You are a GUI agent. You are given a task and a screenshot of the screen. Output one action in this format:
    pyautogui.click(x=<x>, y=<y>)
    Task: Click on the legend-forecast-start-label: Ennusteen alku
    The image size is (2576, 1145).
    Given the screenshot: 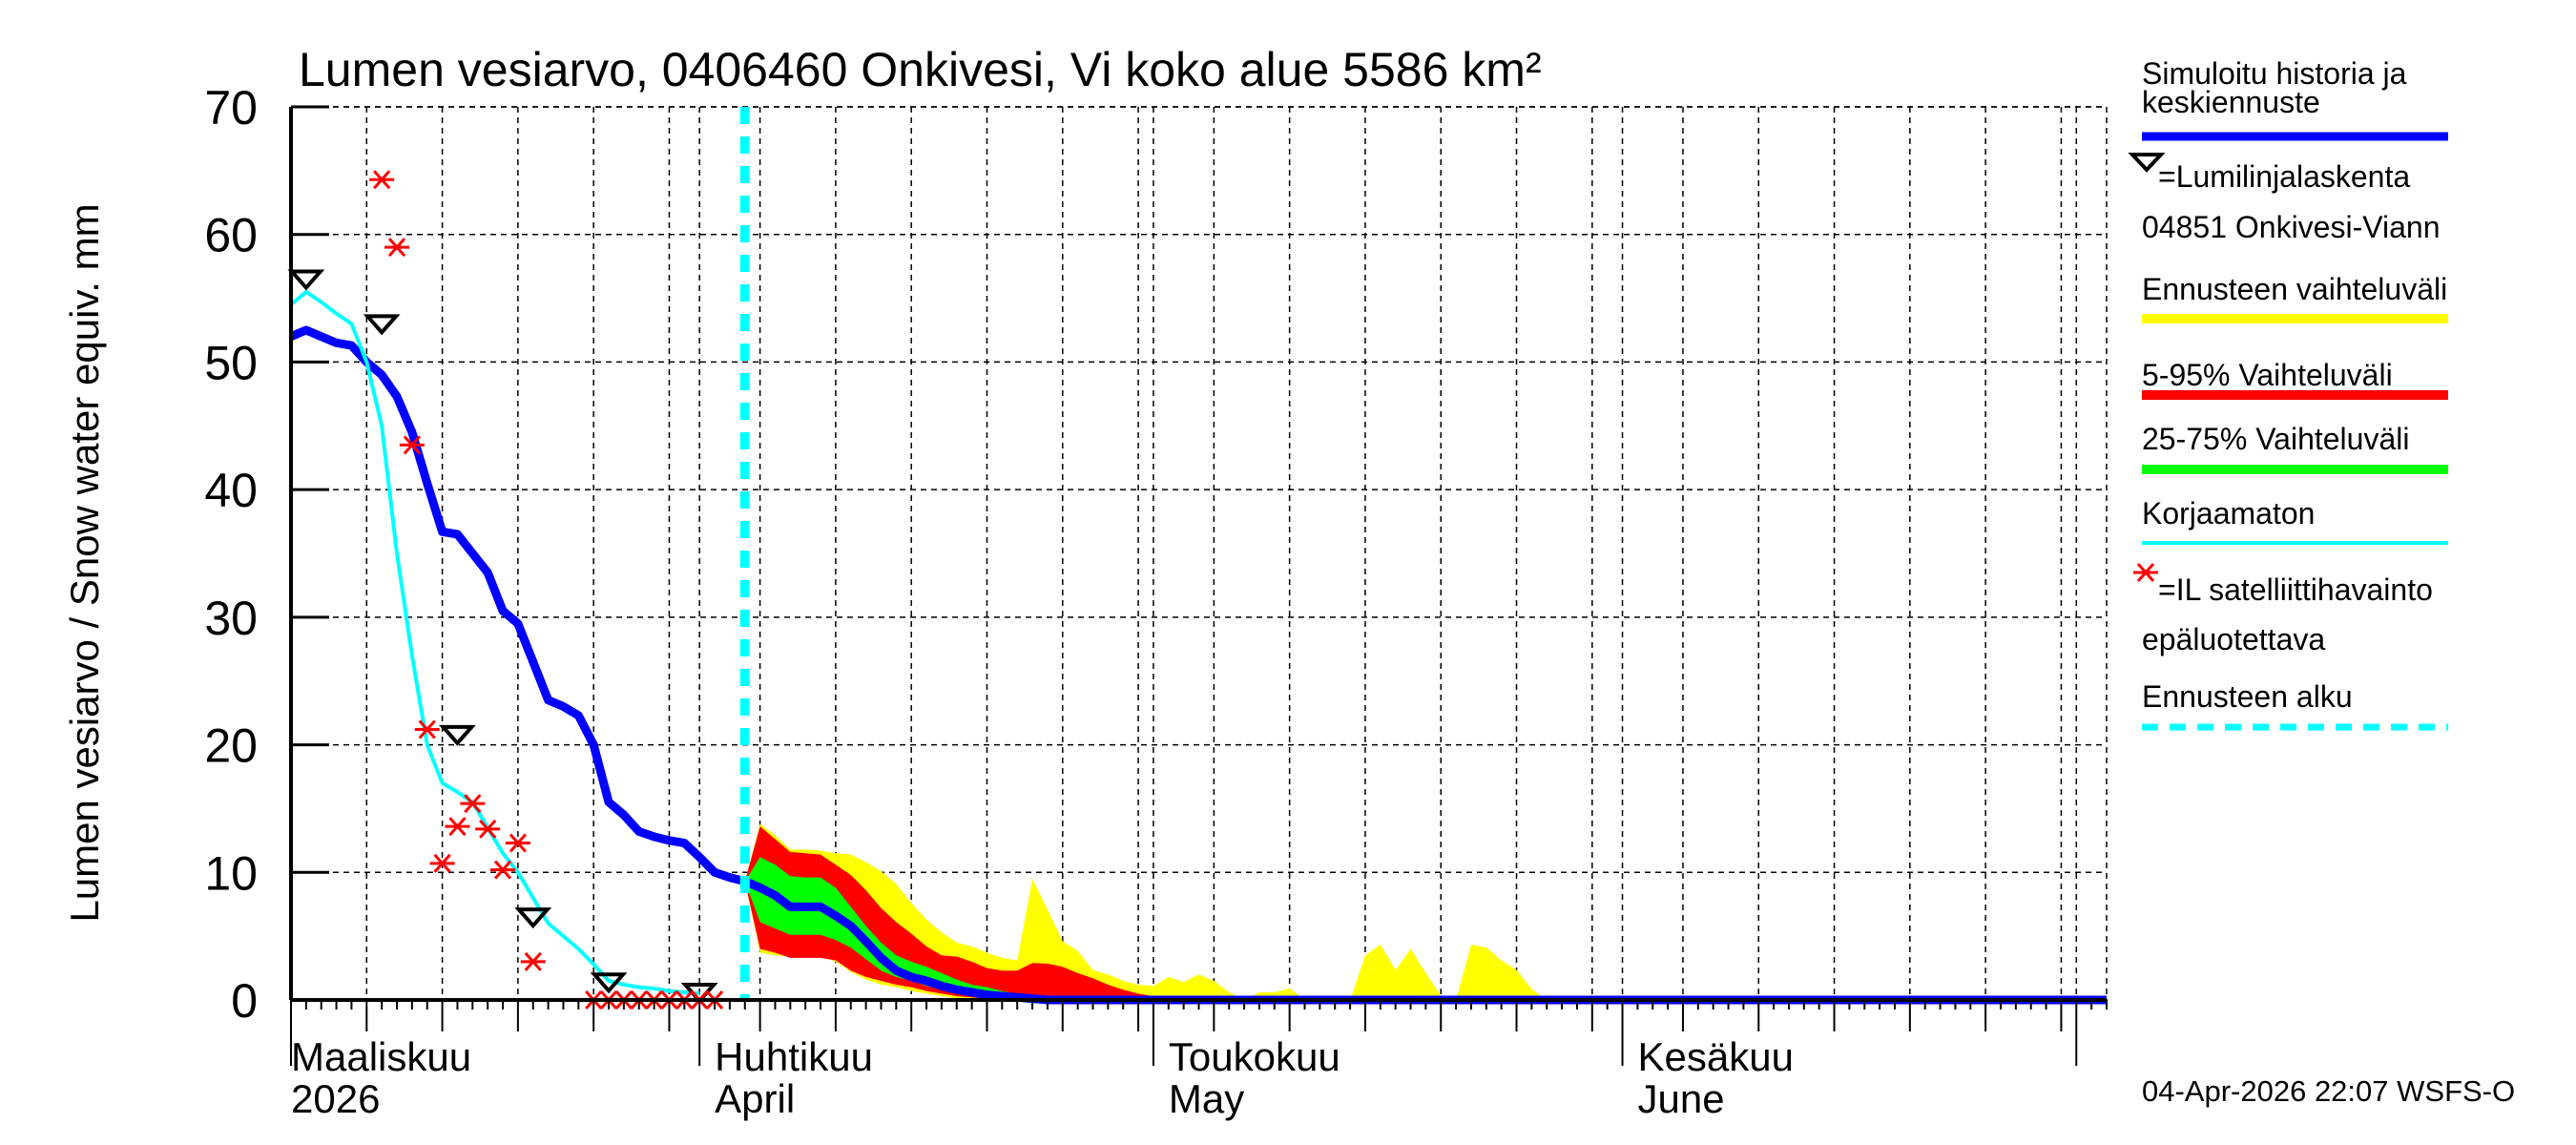 What is the action you would take?
    pyautogui.click(x=2247, y=696)
    